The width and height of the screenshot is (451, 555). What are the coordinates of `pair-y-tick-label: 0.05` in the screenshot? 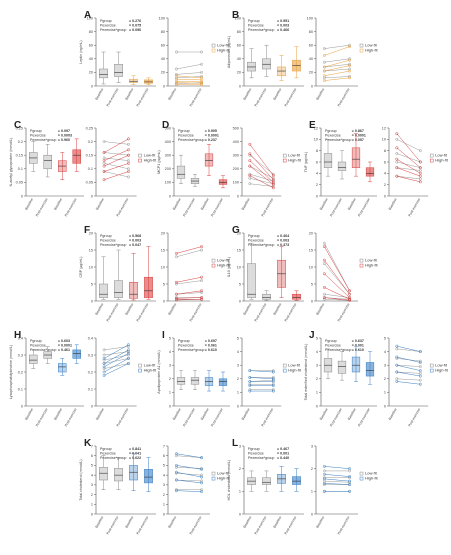 It's located at (89, 183).